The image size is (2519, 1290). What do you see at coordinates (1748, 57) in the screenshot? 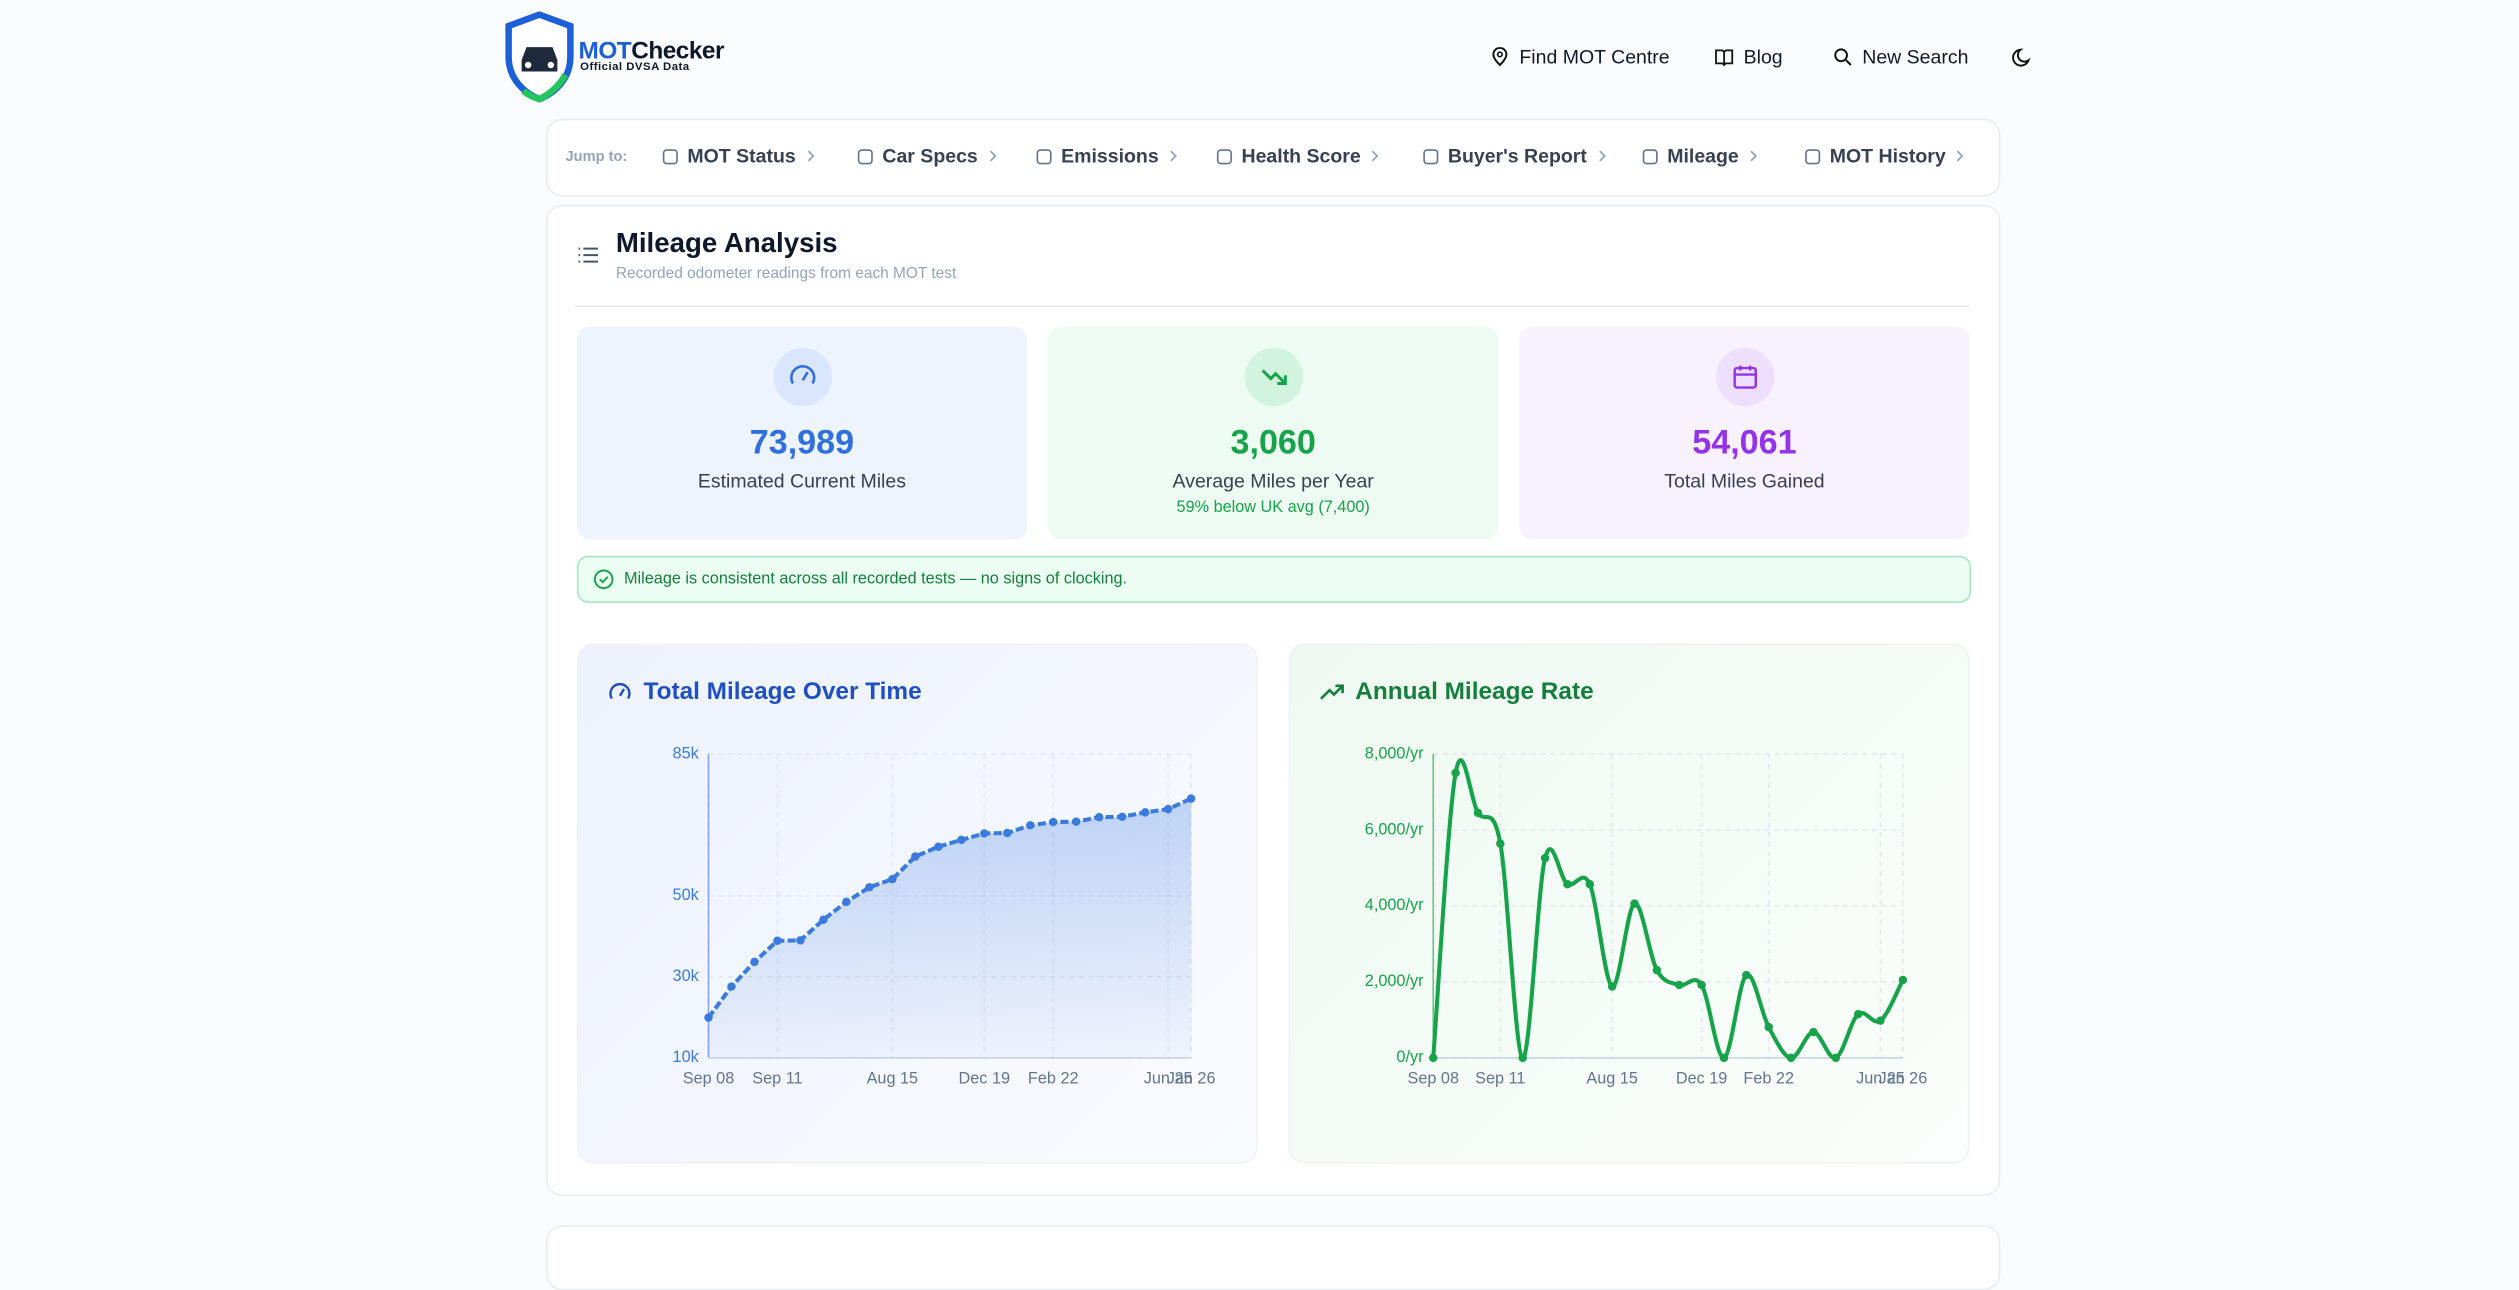
I see `nav-link: Blog` at bounding box center [1748, 57].